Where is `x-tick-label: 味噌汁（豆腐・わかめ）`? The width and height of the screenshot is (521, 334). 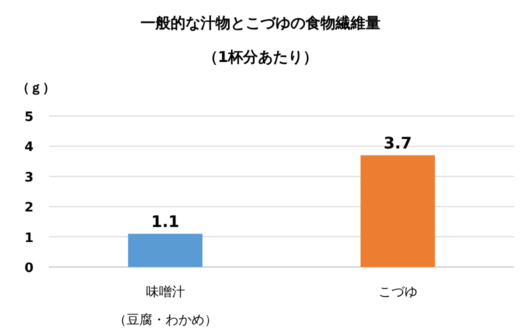
x-tick-label: 味噌汁（豆腐・わかめ） is located at coordinates (165, 306).